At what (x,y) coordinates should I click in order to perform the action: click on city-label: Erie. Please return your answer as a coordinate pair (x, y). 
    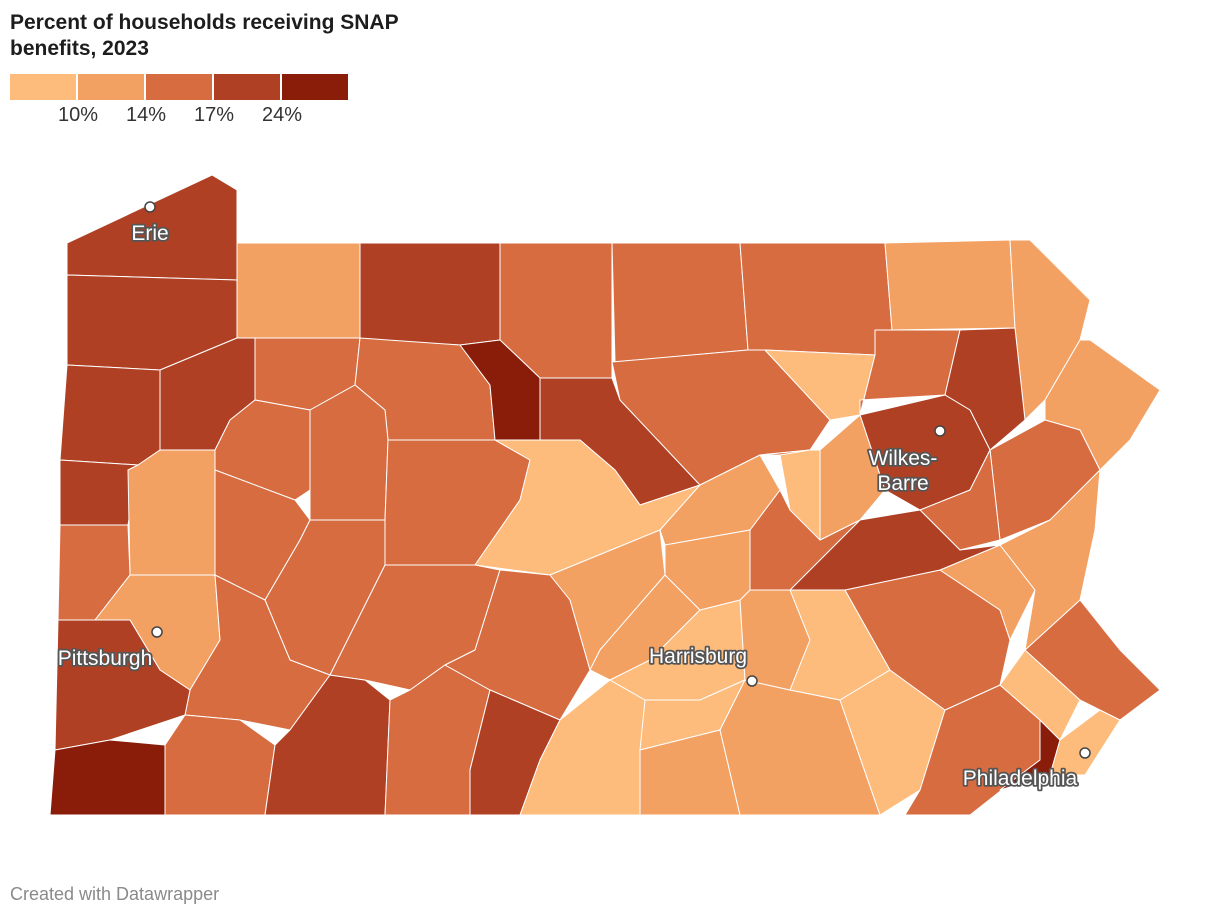
    Looking at the image, I should click on (149, 233).